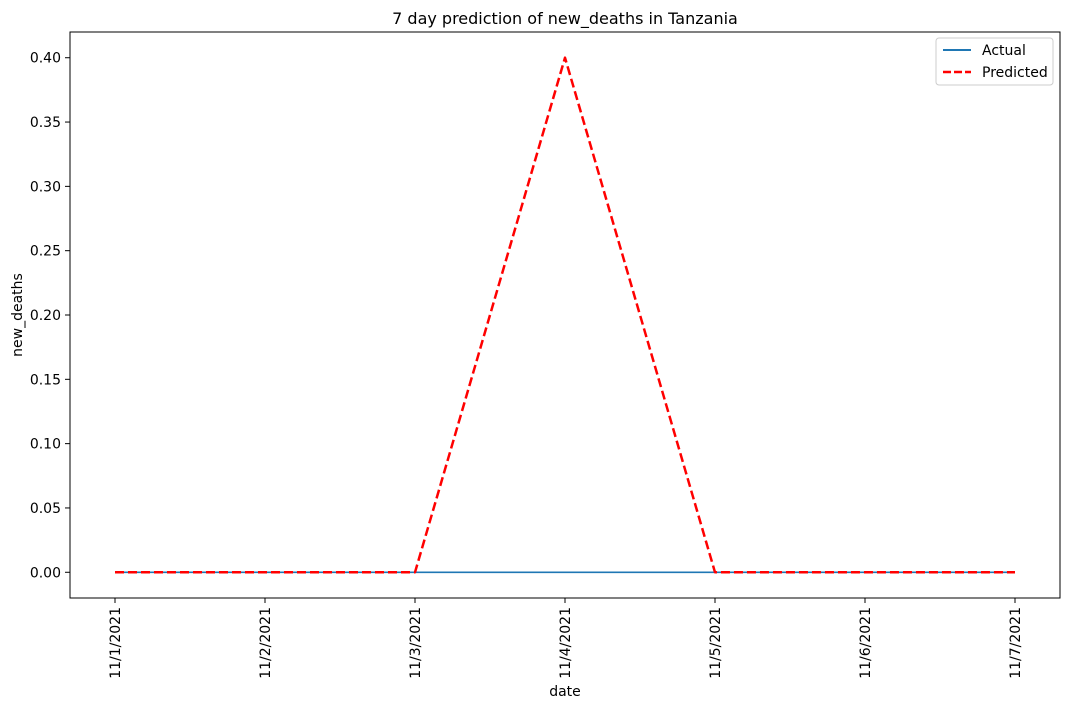 The image size is (1070, 709). Describe the element at coordinates (45, 316) in the screenshot. I see `y-tick-label: 0.20` at that location.